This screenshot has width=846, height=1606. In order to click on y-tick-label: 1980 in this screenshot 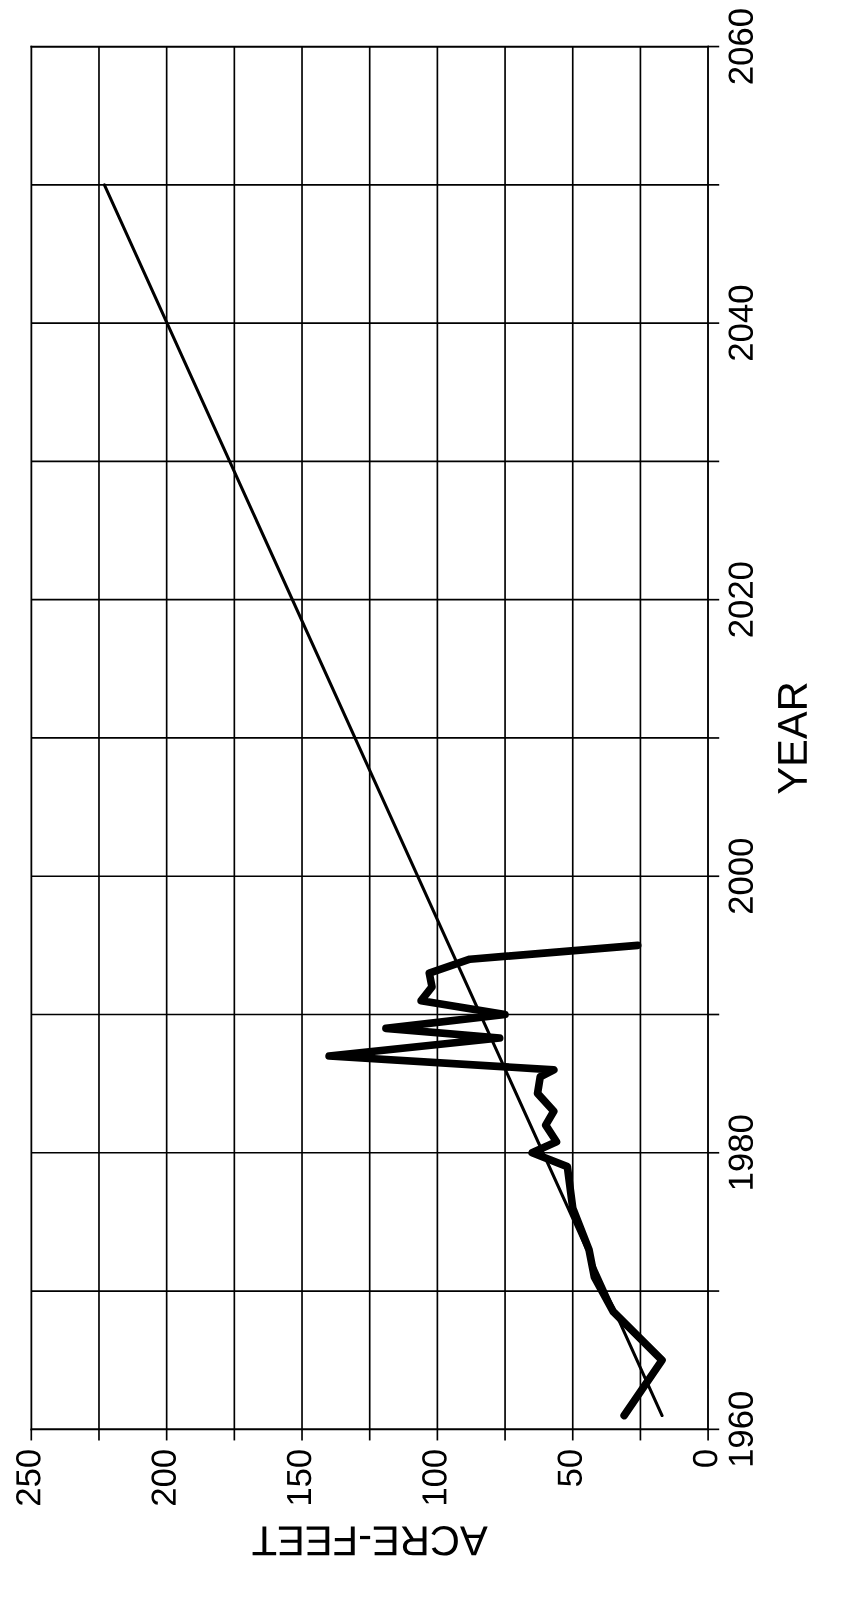, I will do `click(741, 1152)`.